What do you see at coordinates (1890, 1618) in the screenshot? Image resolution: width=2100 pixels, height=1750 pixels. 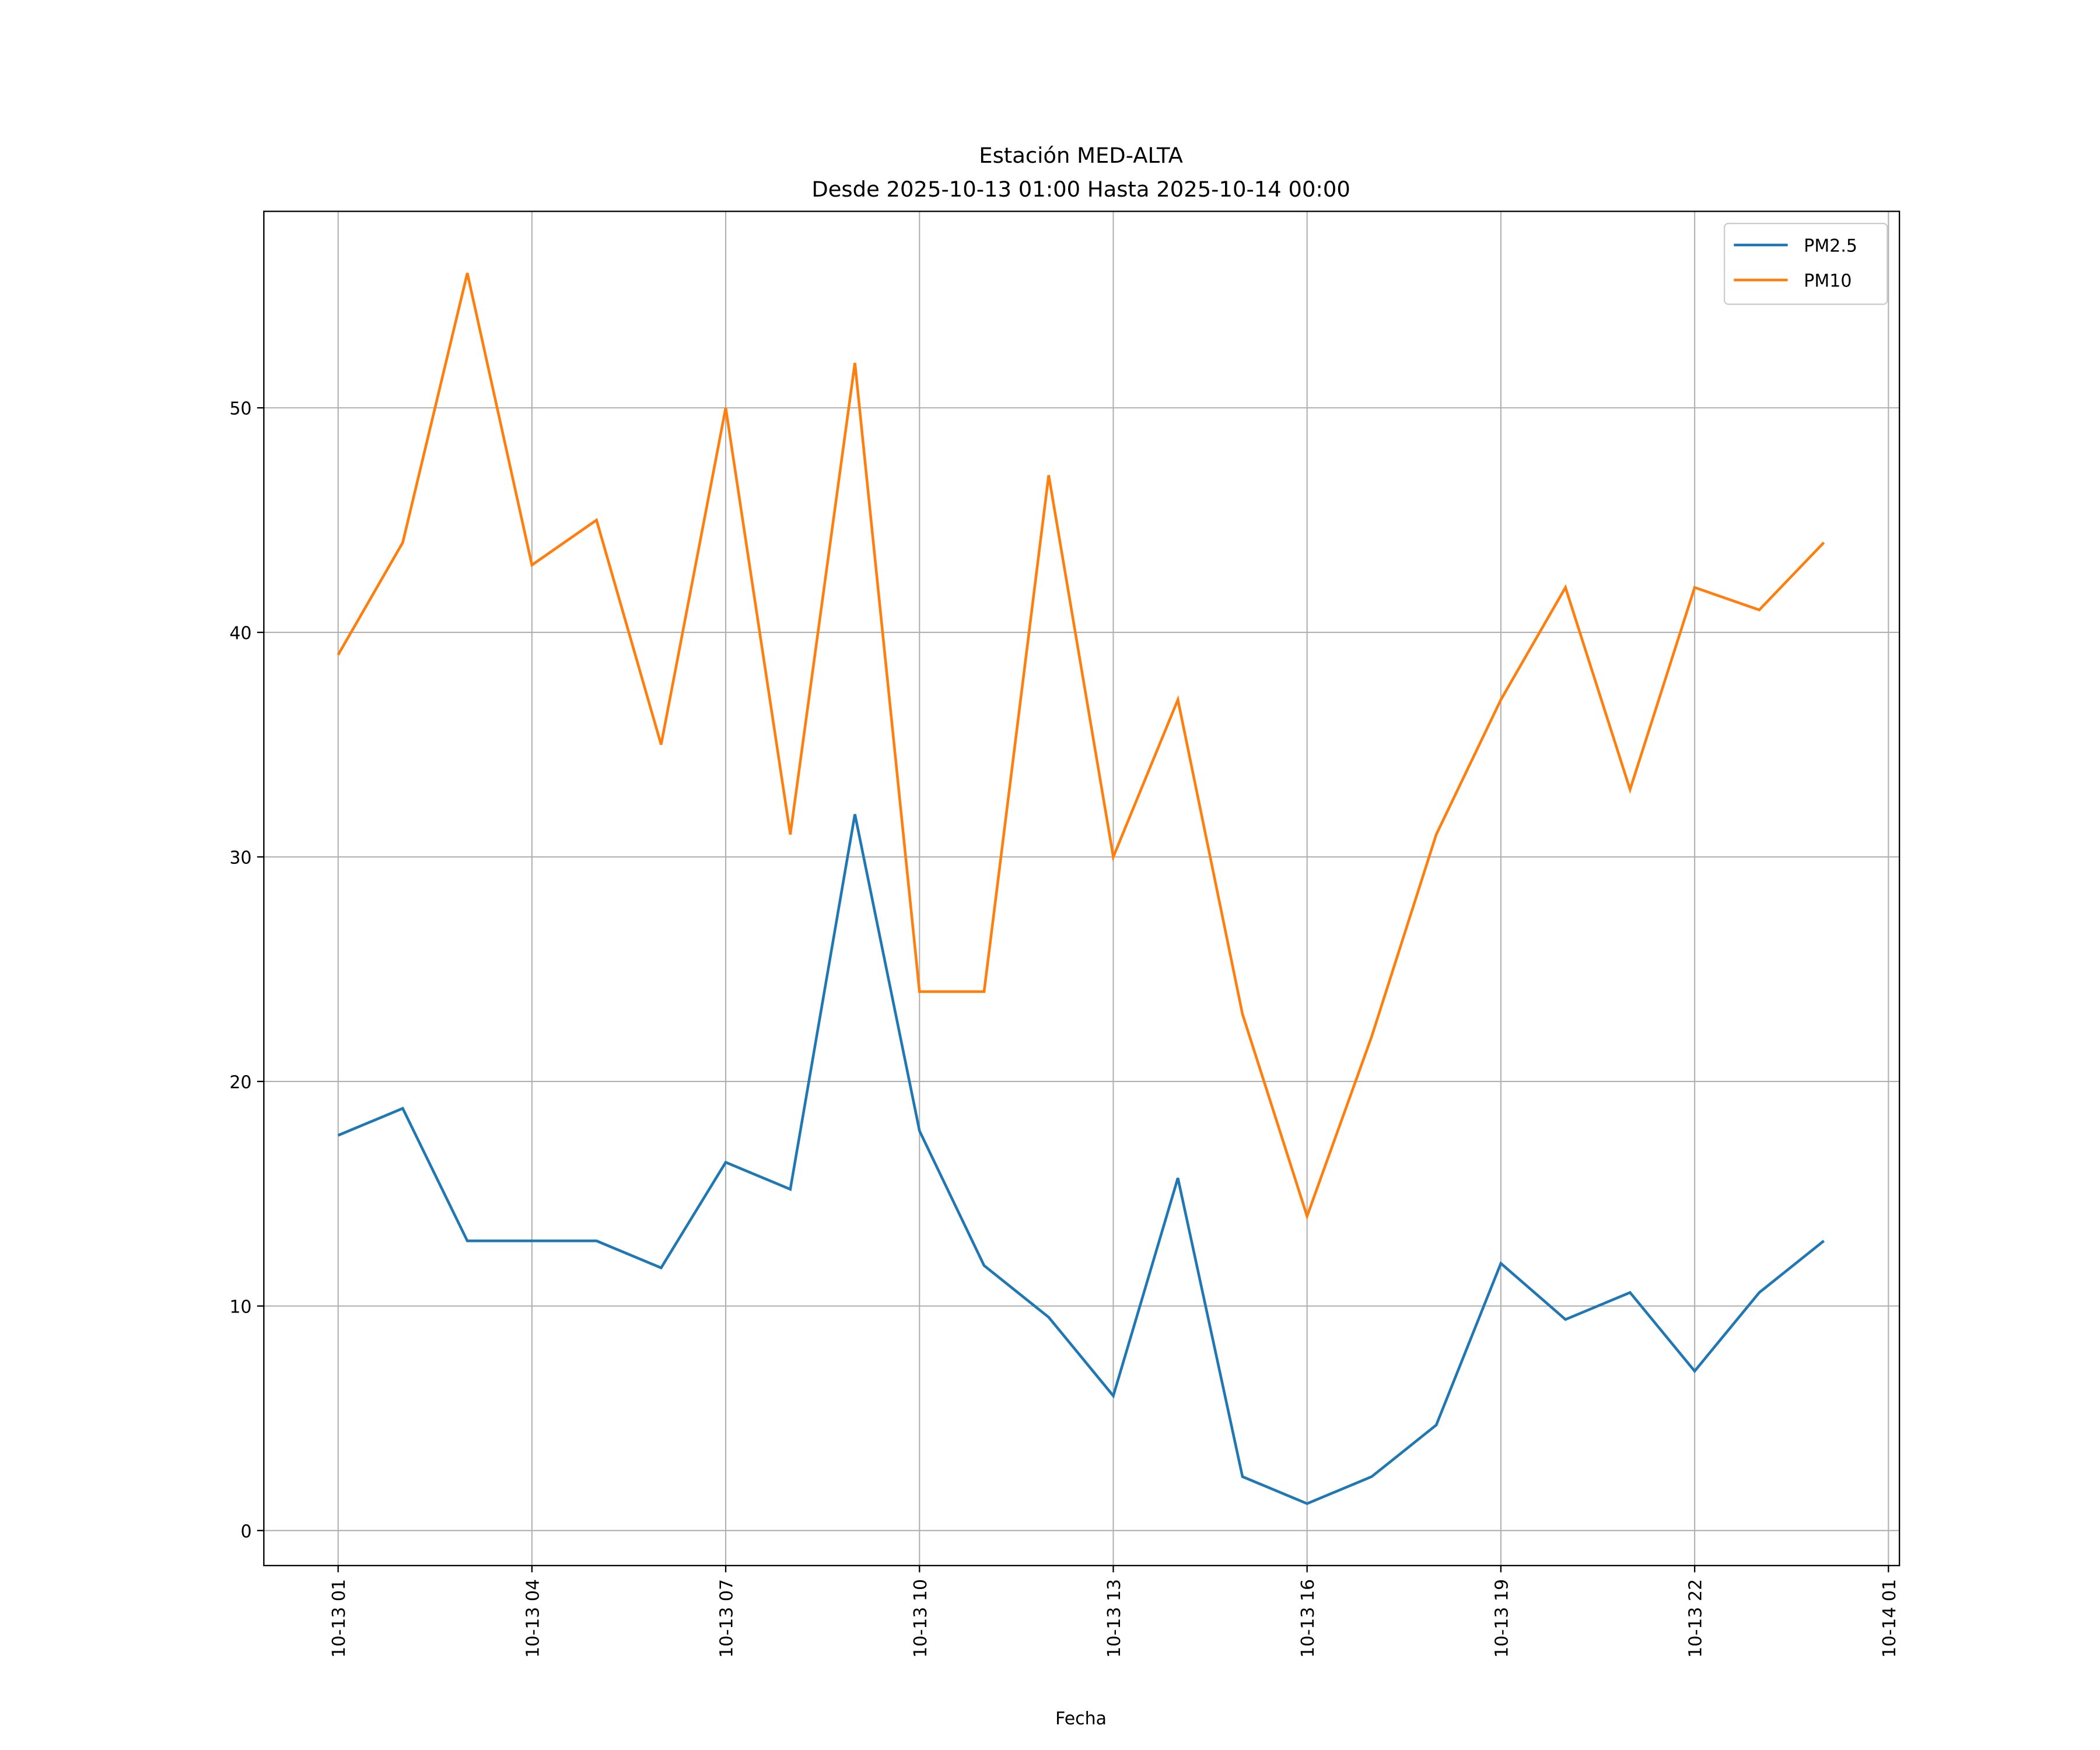 I see `x-tick-label: 10-14 01` at bounding box center [1890, 1618].